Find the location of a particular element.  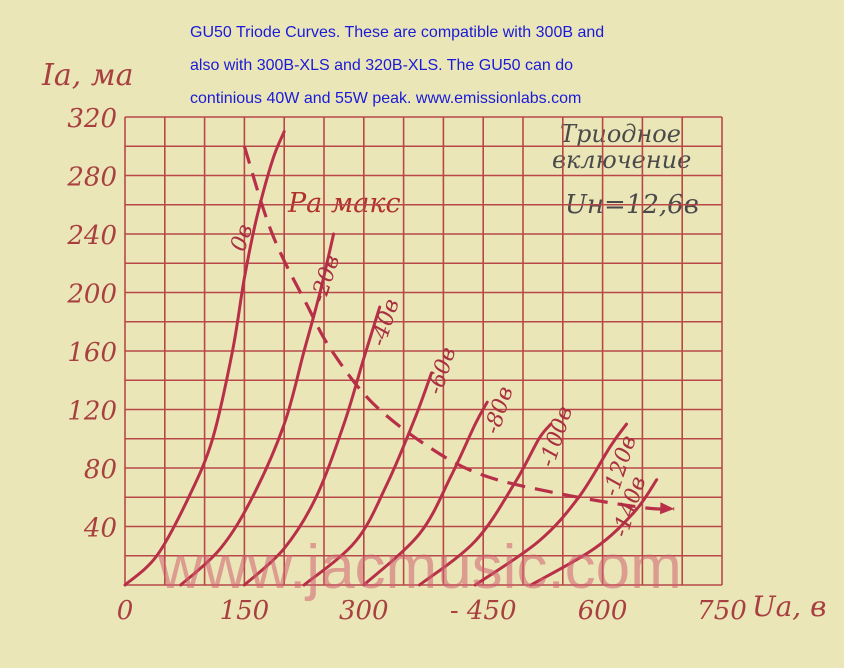

mode-label-line-2: включение is located at coordinates (622, 160).